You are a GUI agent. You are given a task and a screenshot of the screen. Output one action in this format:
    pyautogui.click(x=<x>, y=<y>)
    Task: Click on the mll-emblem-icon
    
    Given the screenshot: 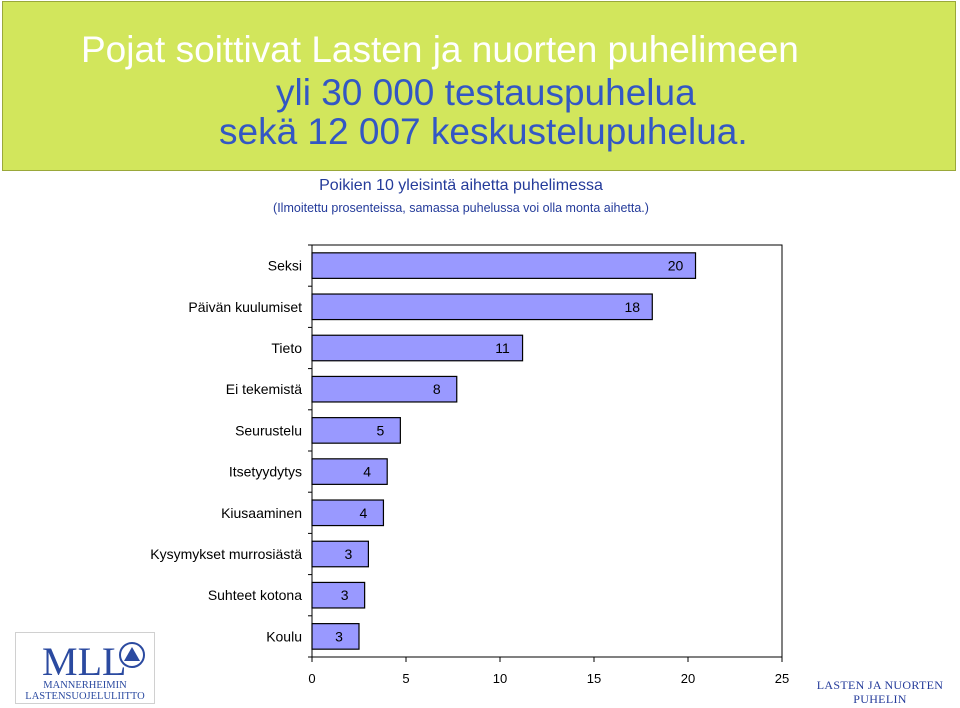 What is the action you would take?
    pyautogui.click(x=132, y=655)
    